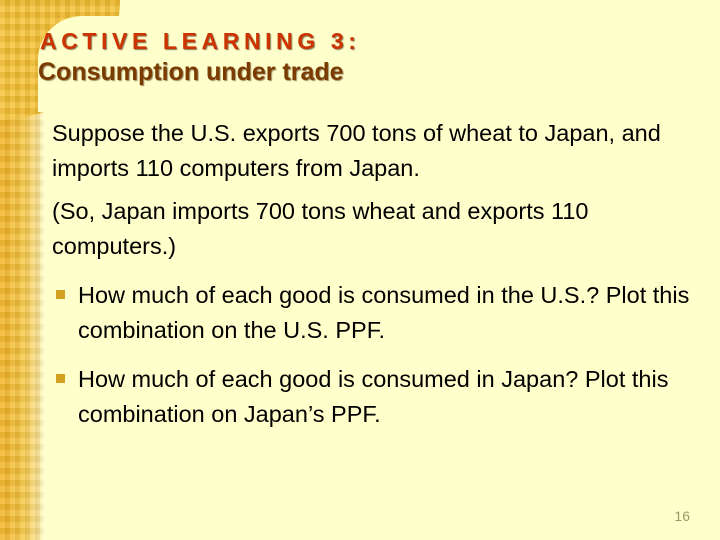  What do you see at coordinates (200, 41) in the screenshot?
I see `slide-kicker: ACTIVE LEARNING 3:` at bounding box center [200, 41].